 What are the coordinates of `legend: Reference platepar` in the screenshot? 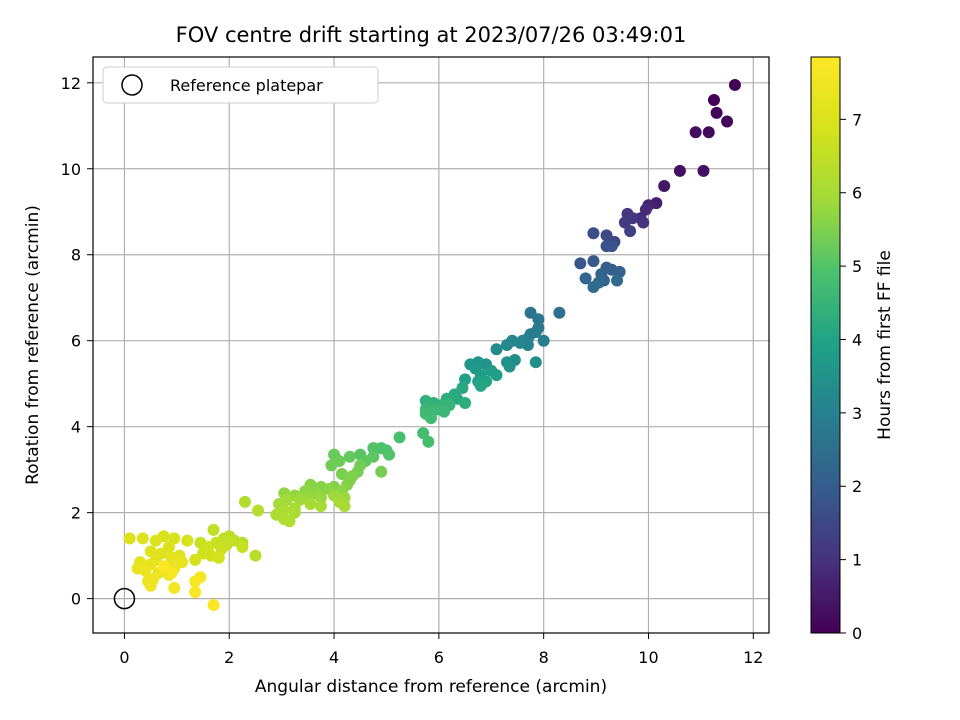 It's located at (240, 85).